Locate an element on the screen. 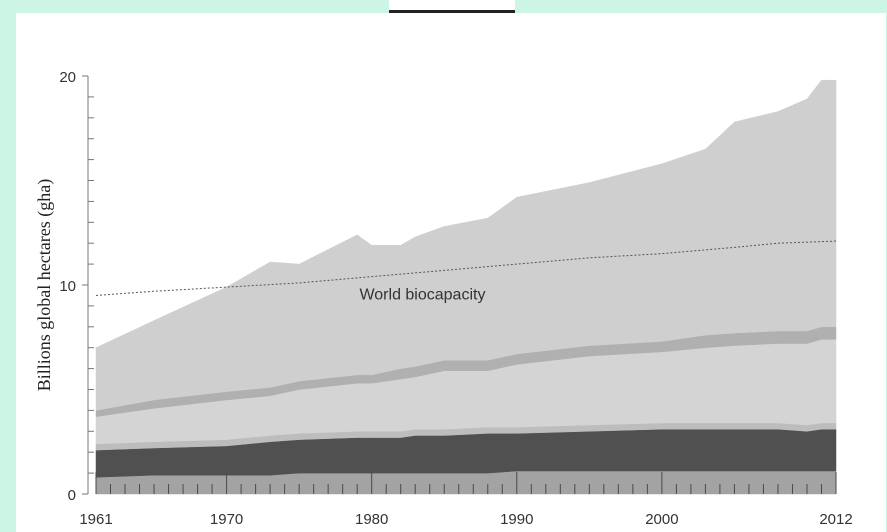 This screenshot has height=532, width=887. x-tick-label: 2000 is located at coordinates (661, 519).